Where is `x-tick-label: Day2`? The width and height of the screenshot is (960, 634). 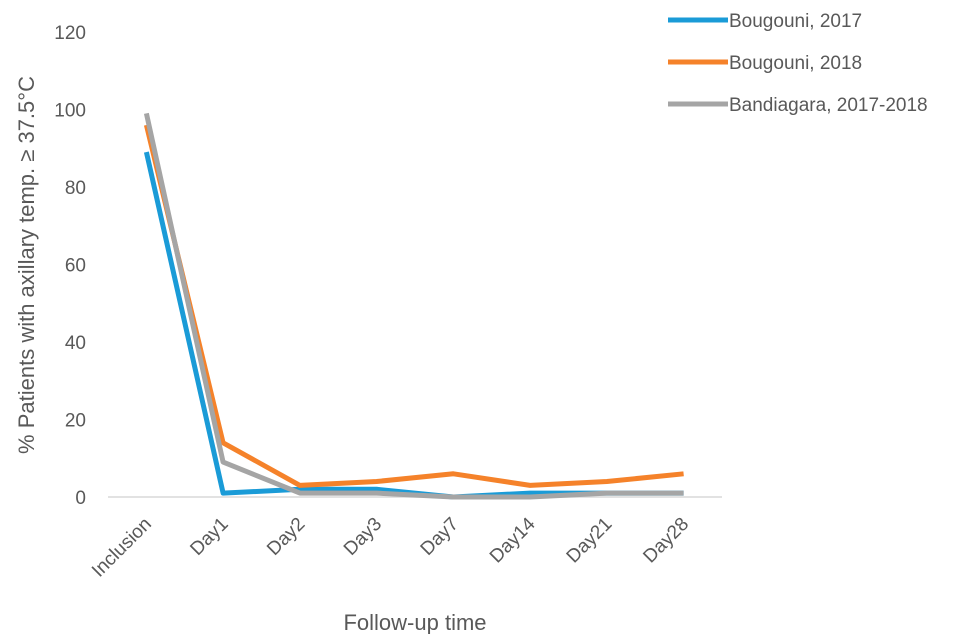
x-tick-label: Day2 is located at coordinates (286, 537).